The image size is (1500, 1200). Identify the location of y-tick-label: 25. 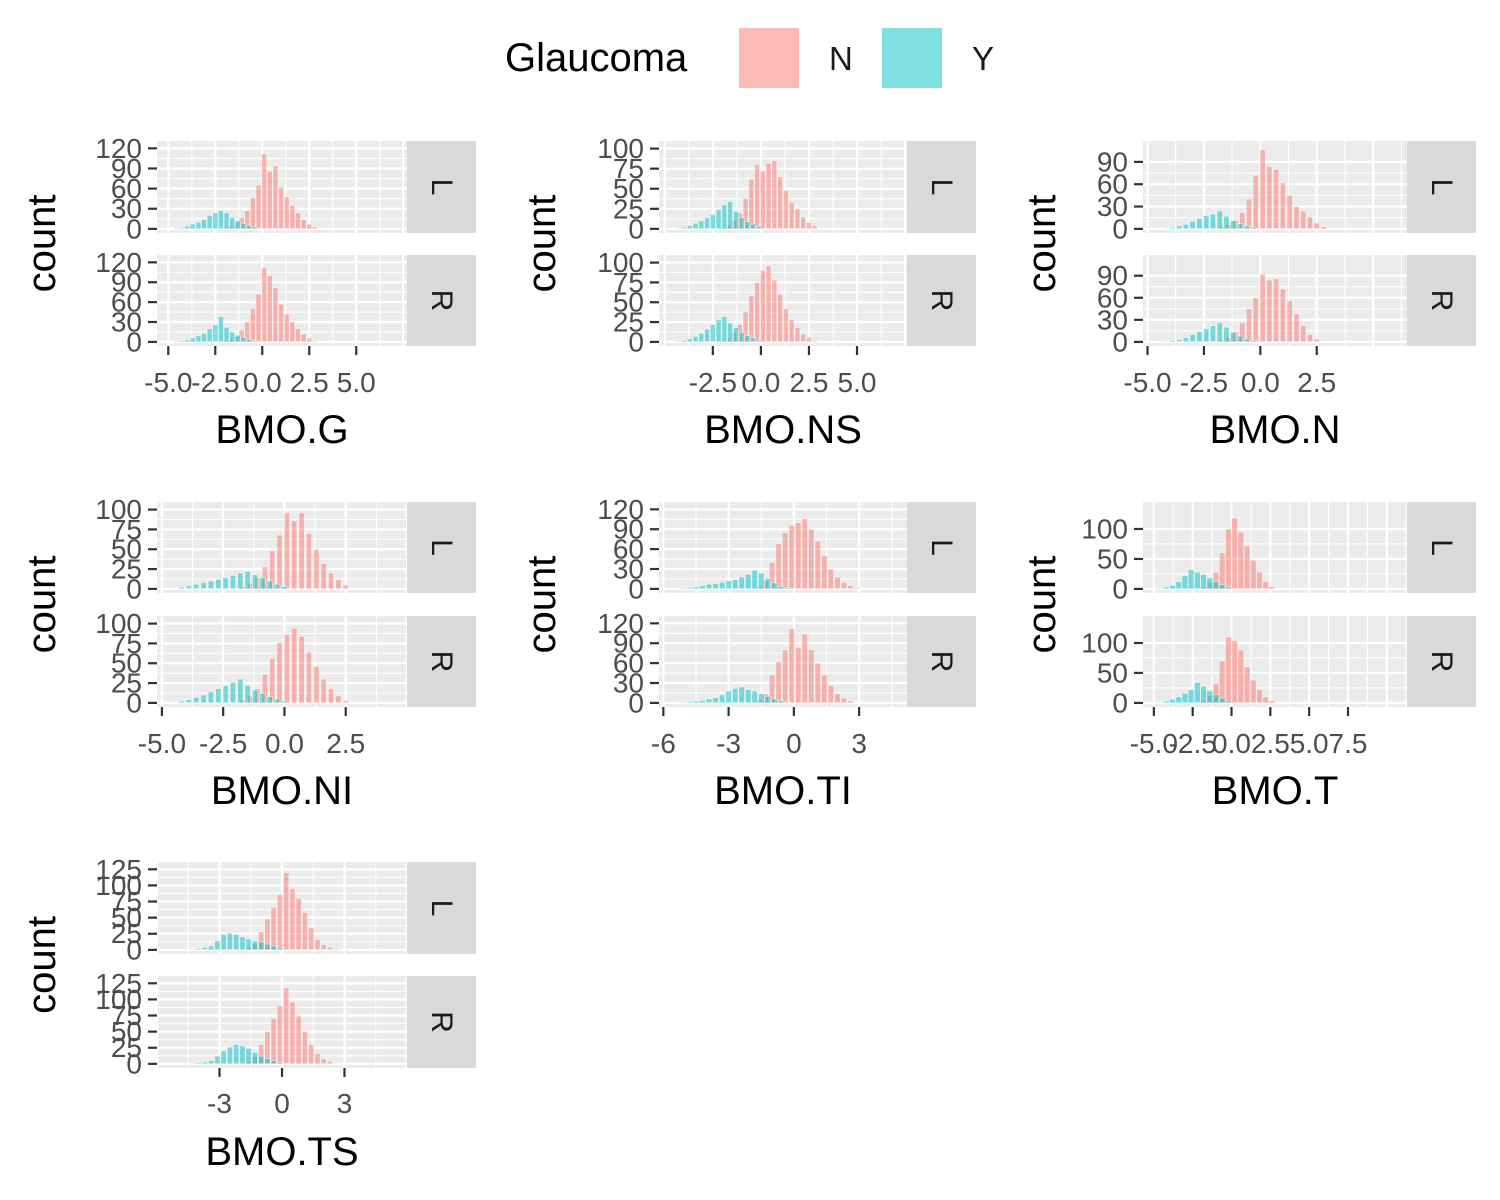
(126, 683).